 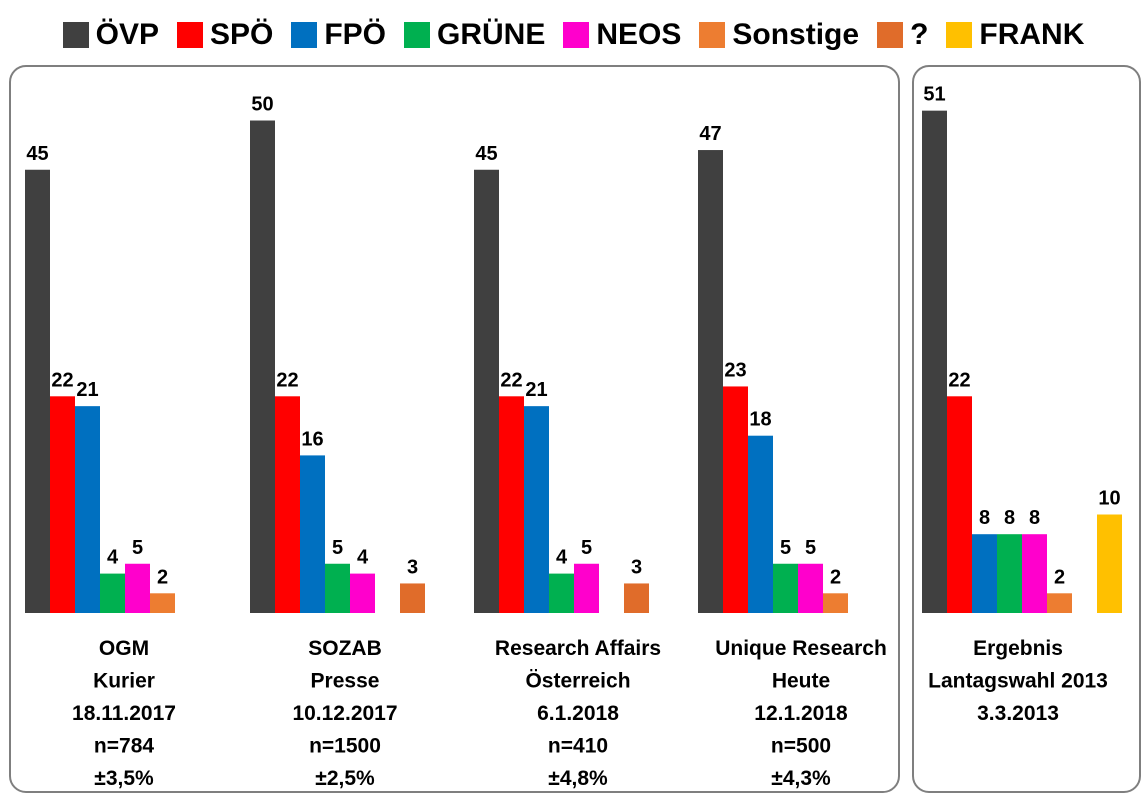 I want to click on group-label-2-3: n=410, so click(x=578, y=746).